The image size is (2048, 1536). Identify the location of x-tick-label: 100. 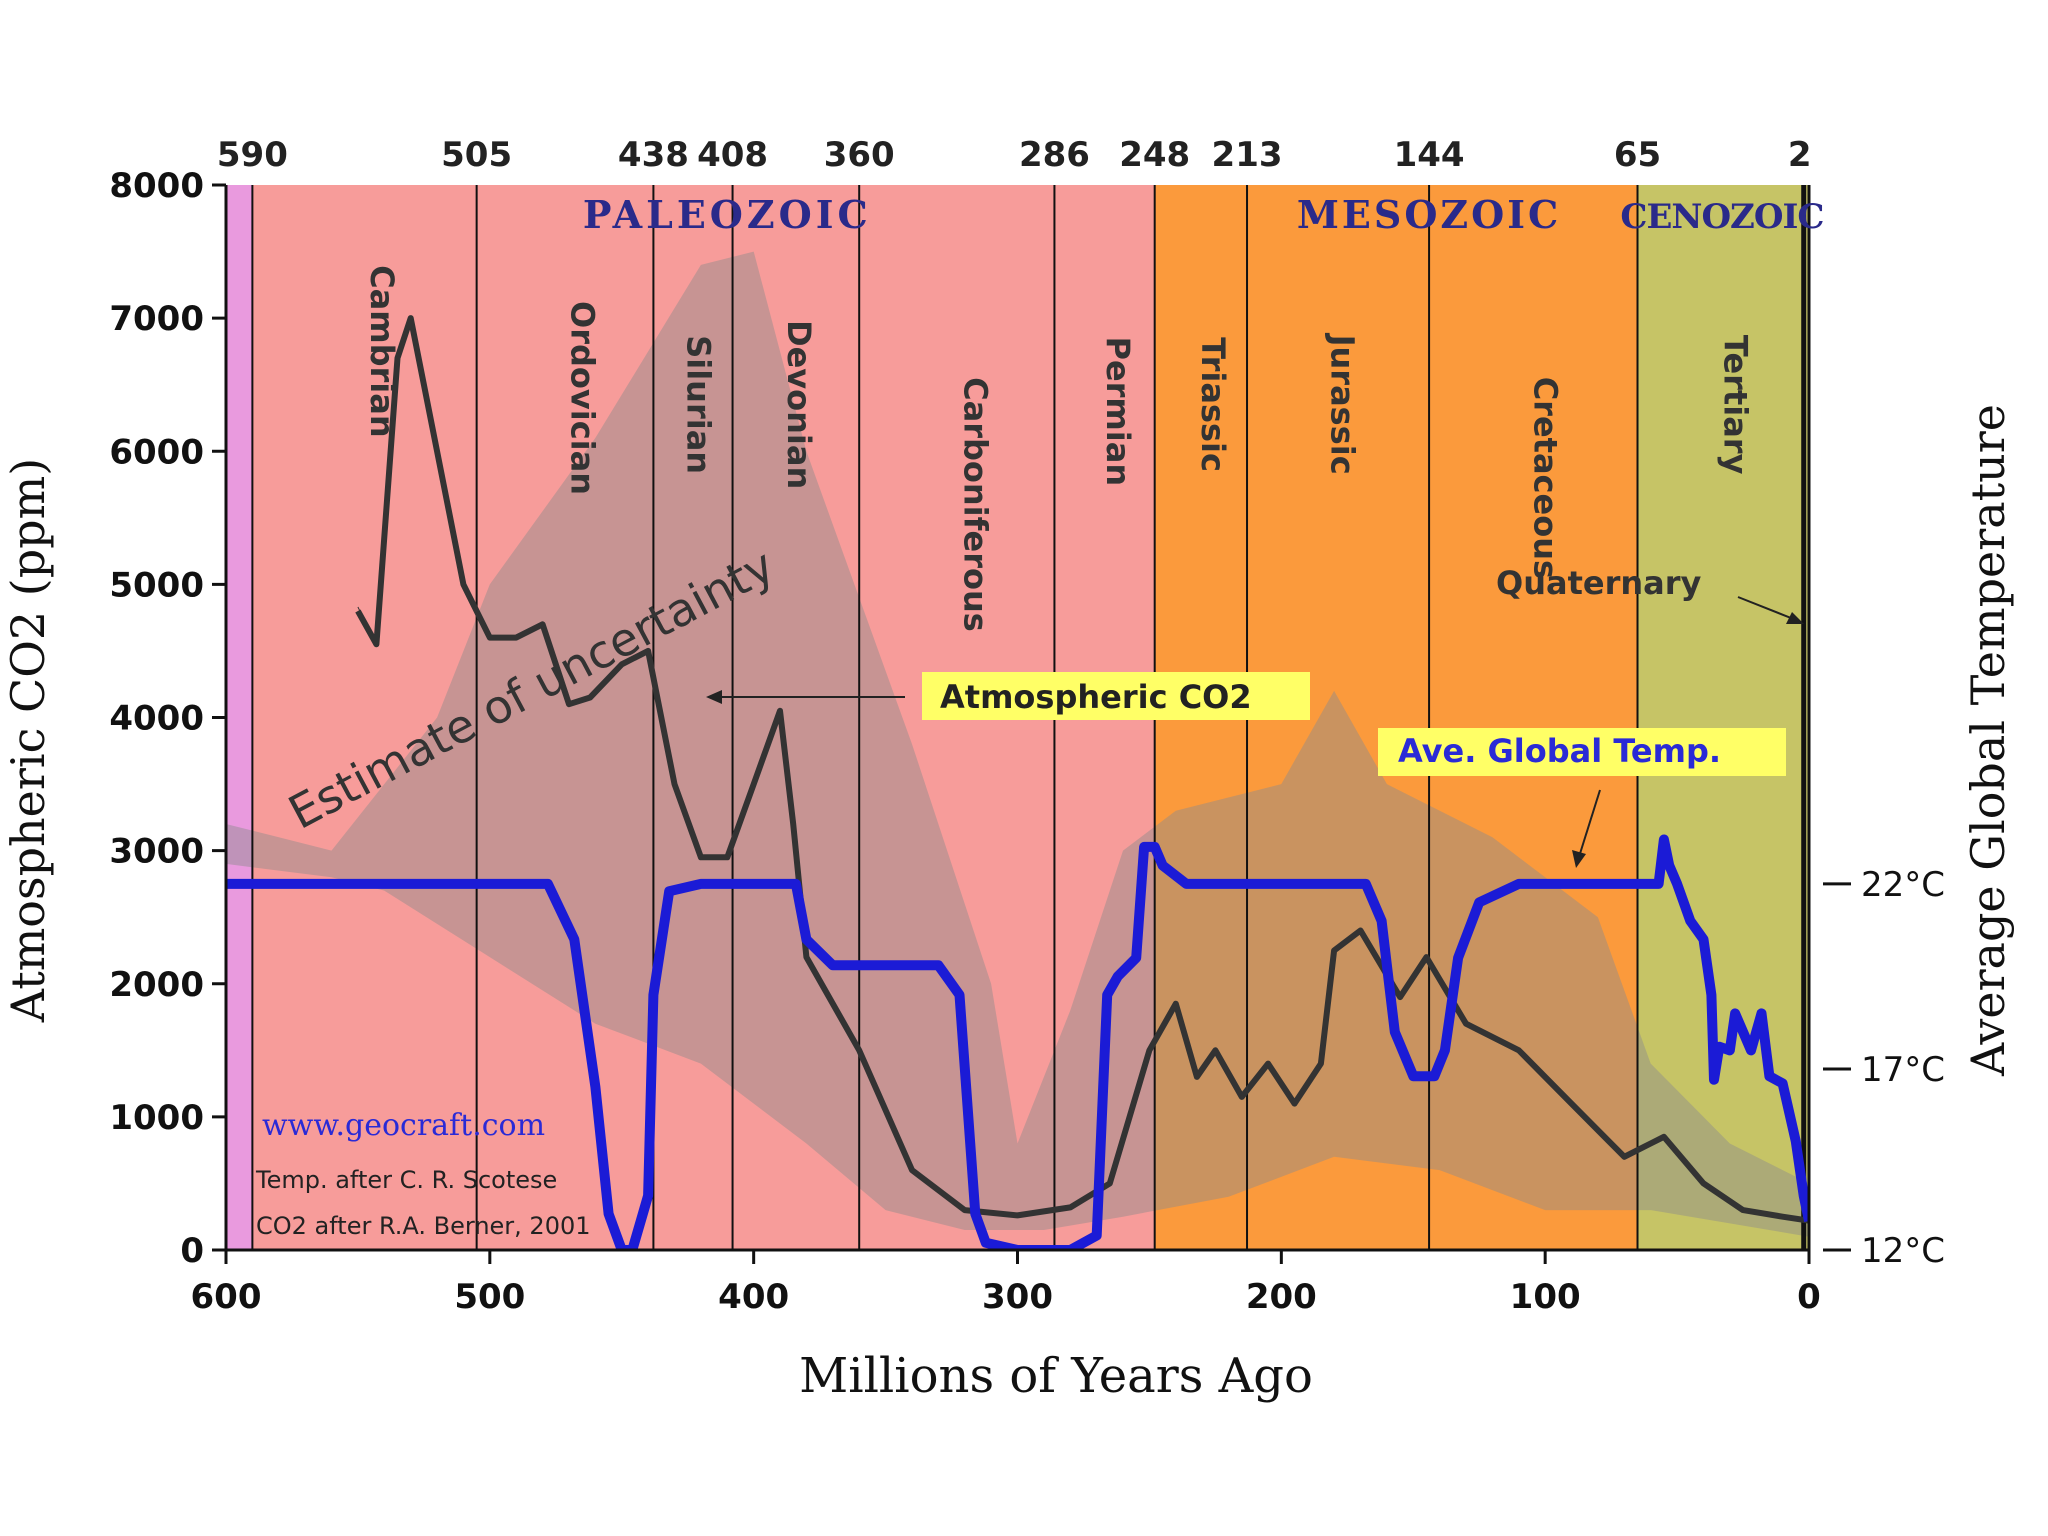
(1545, 1297).